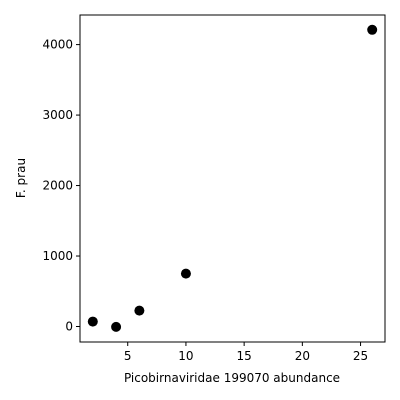 The width and height of the screenshot is (400, 400). What do you see at coordinates (69, 326) in the screenshot?
I see `y-tick-label: 0` at bounding box center [69, 326].